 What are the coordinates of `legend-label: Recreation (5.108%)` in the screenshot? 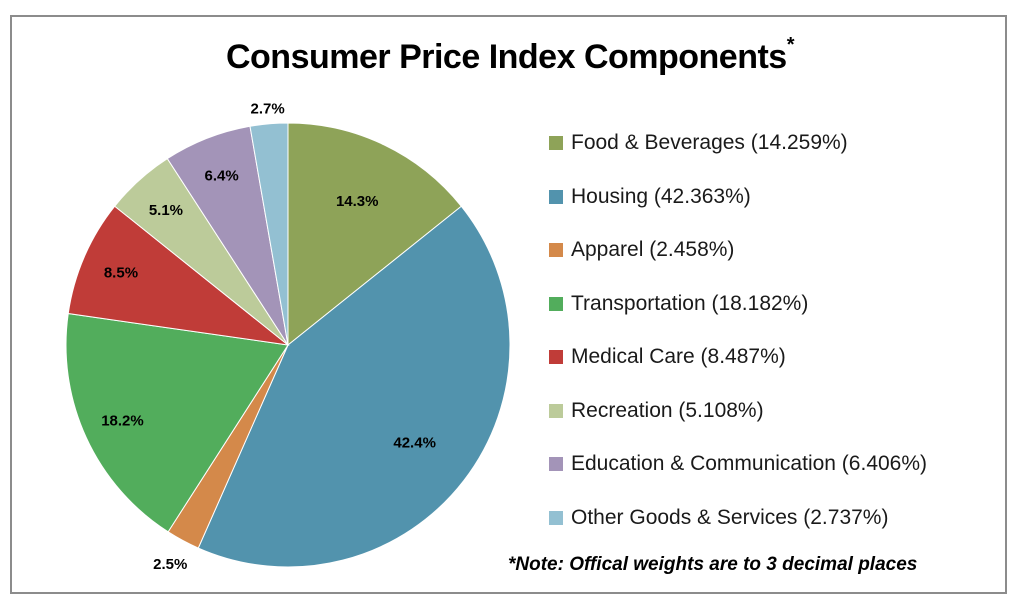 It's located at (667, 410).